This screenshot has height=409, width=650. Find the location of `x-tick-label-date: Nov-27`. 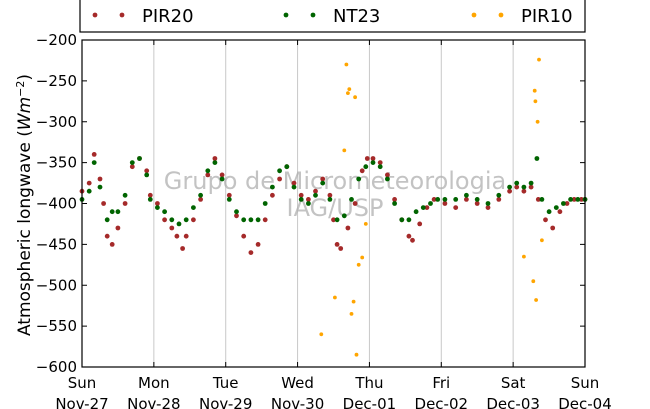

x-tick-label-date: Nov-27 is located at coordinates (81, 402).